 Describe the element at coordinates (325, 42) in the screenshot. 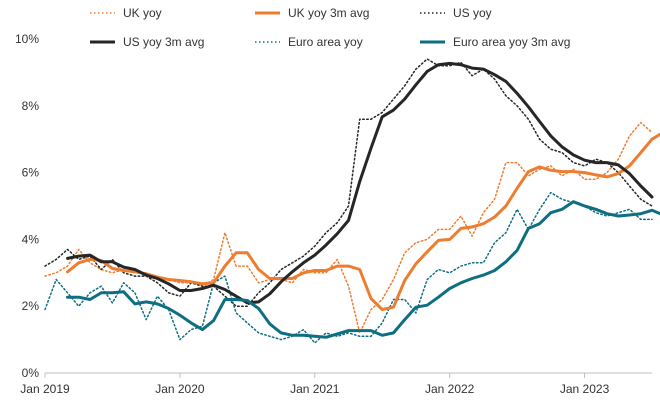

I see `legend-label: Euro area yoy` at that location.